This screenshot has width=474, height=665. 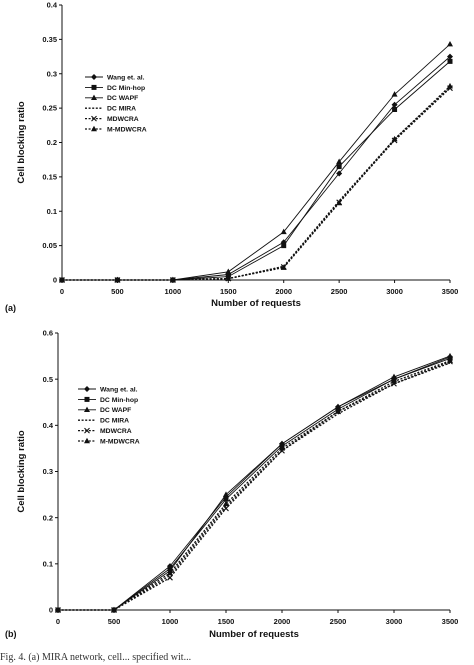 I want to click on y-tick-label: 0.35, so click(x=49, y=39).